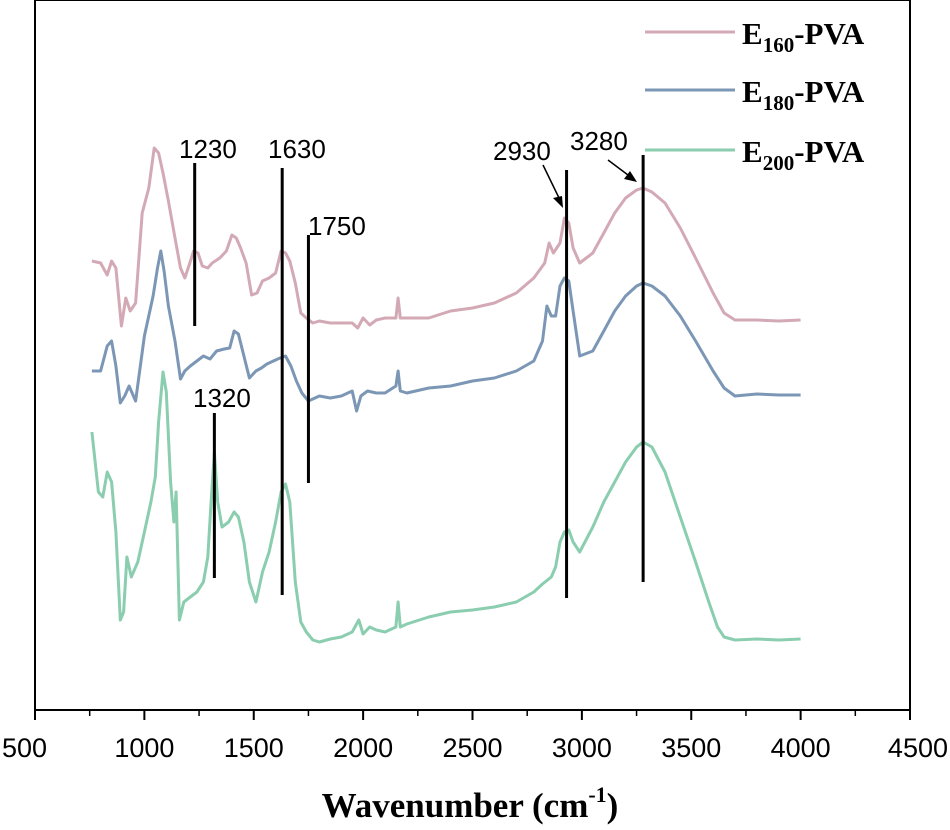 This screenshot has width=950, height=830. I want to click on arrow-3280-head, so click(630, 176).